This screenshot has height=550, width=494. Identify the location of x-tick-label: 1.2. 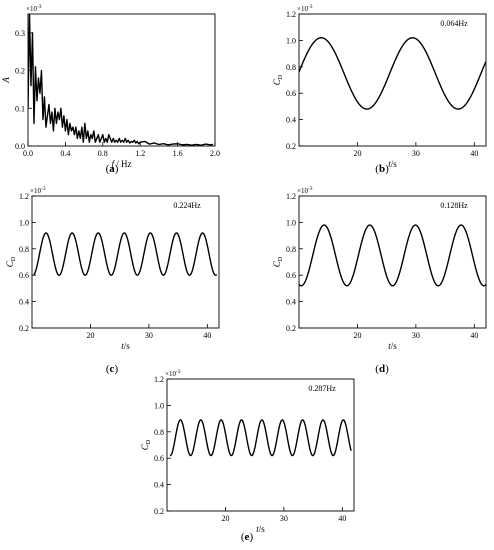
(140, 153).